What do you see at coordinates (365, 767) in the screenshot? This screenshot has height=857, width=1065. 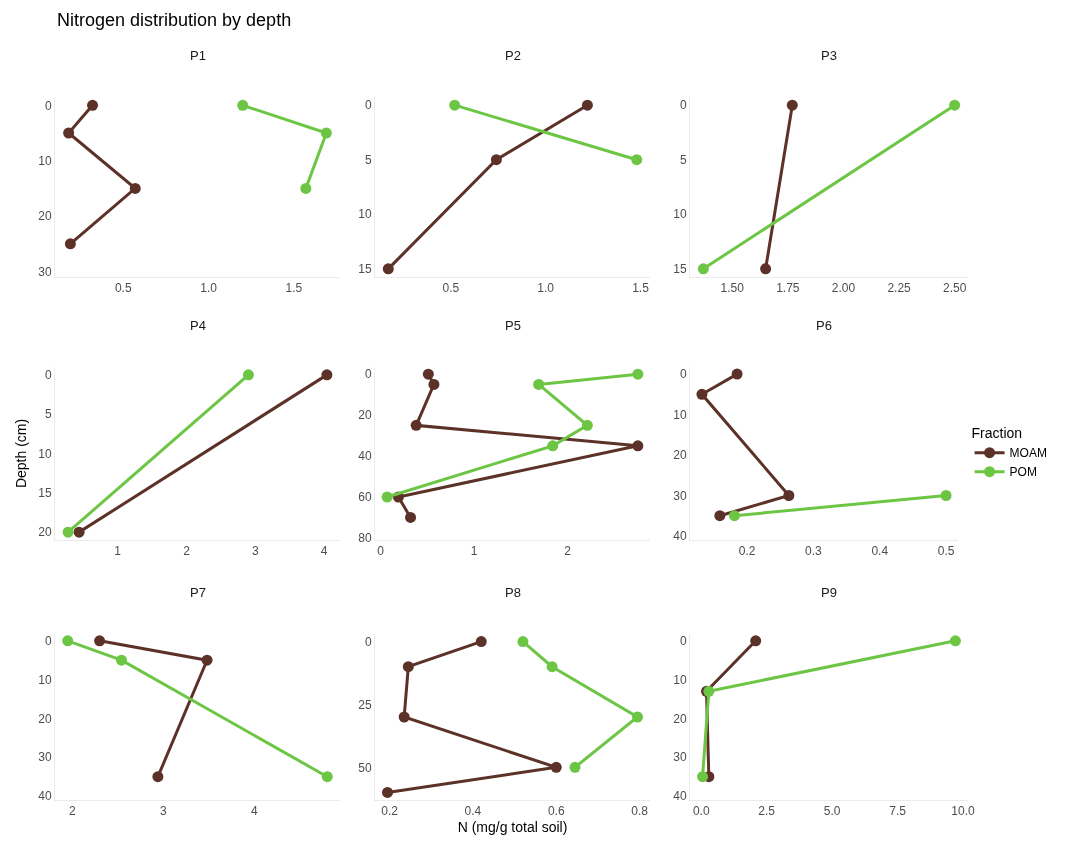 I see `y-tick-label: 50` at bounding box center [365, 767].